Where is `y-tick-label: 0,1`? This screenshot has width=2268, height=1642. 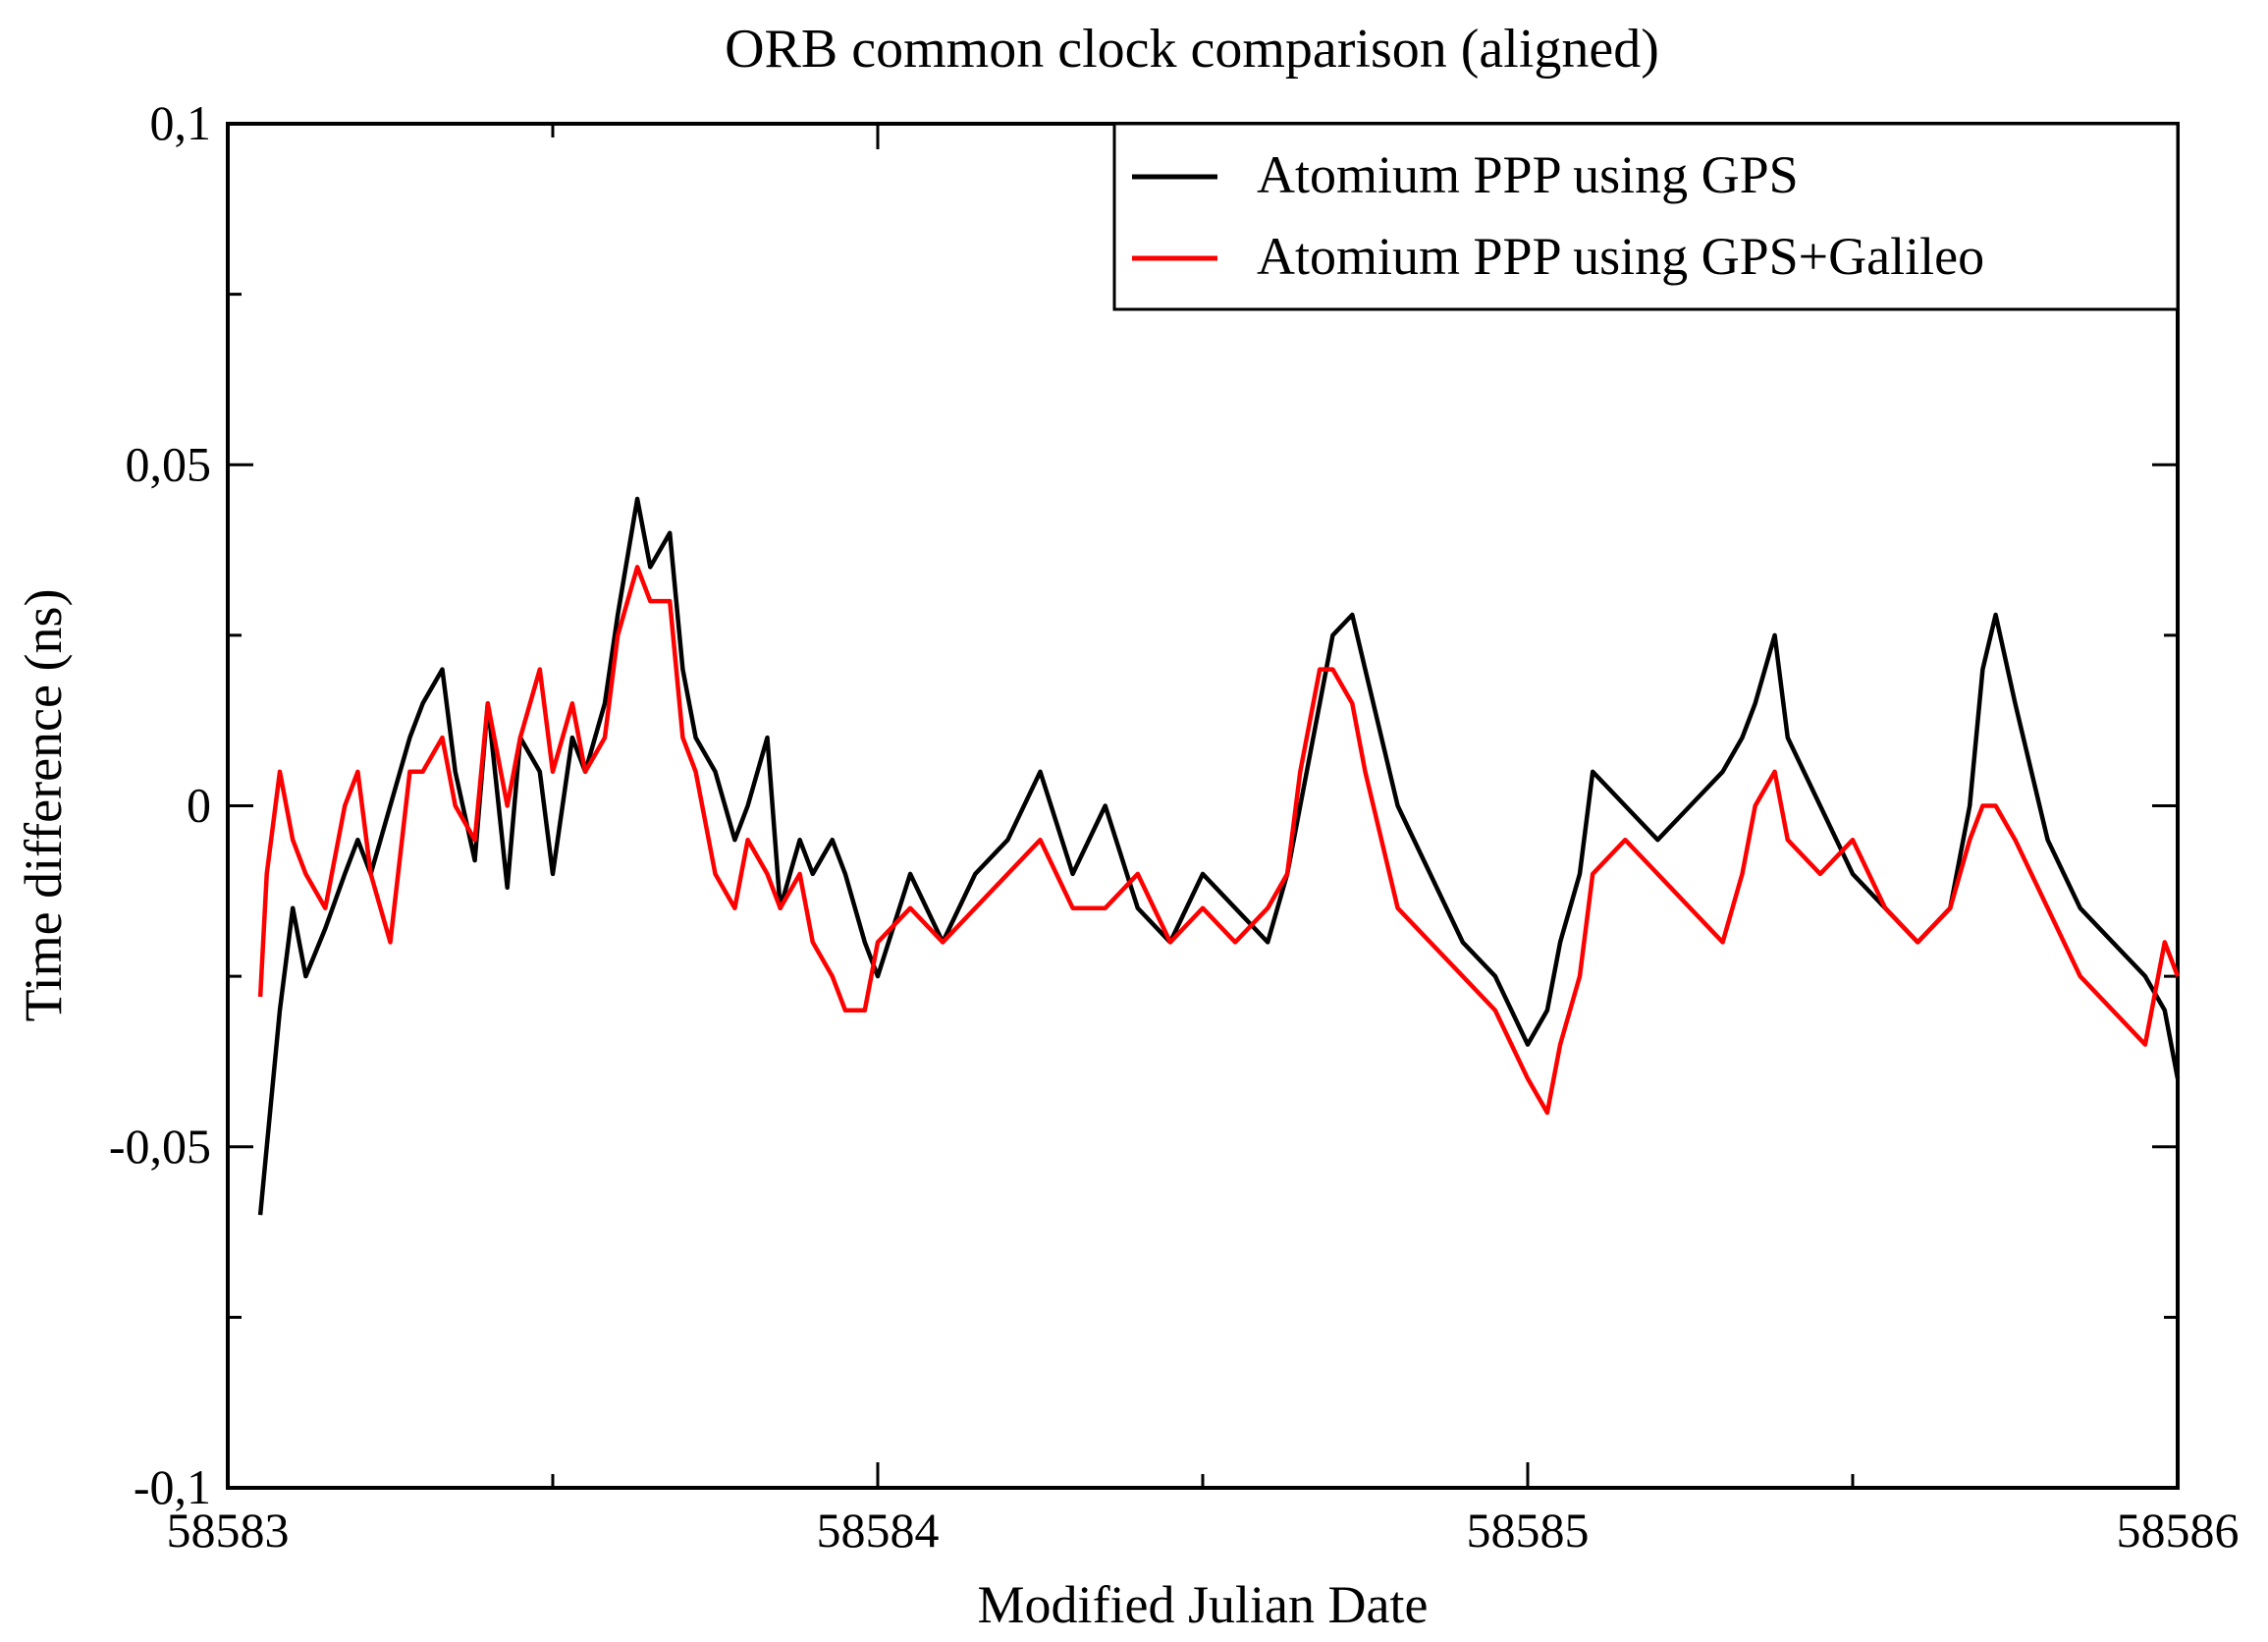 y-tick-label: 0,1 is located at coordinates (181, 122).